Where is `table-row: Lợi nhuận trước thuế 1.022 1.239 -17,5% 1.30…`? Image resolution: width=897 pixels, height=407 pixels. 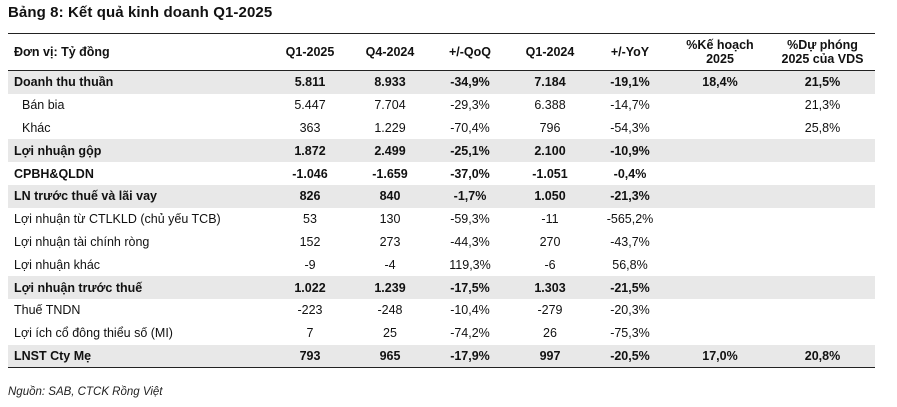
table-row: Lợi nhuận trước thuế 1.022 1.239 -17,5% 1.30… is located at coordinates (441, 287).